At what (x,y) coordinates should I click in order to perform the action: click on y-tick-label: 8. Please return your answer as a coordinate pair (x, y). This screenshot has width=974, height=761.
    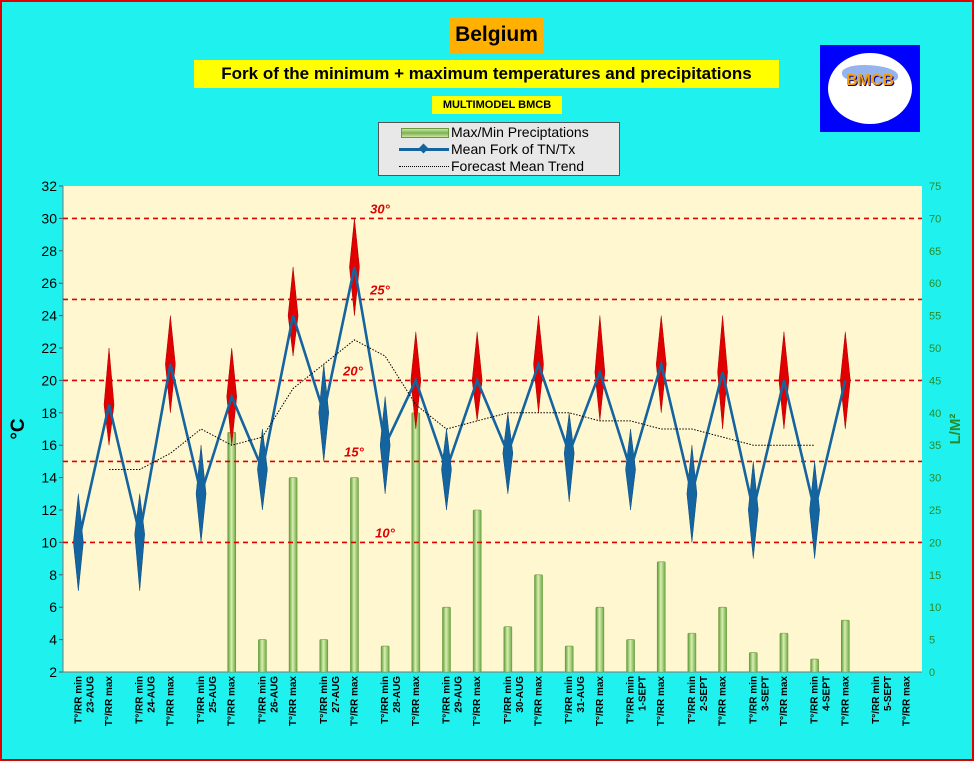
    Looking at the image, I should click on (53, 575).